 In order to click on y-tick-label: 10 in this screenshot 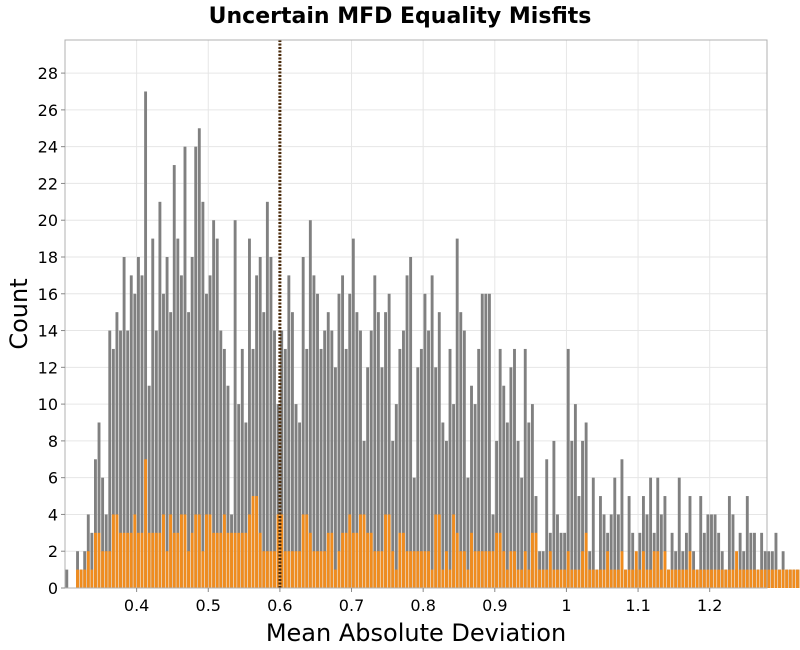, I will do `click(48, 404)`.